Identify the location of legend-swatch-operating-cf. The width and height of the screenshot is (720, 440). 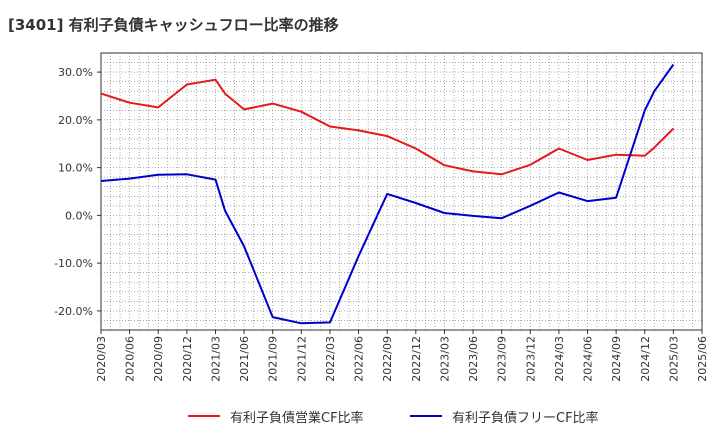
(204, 416).